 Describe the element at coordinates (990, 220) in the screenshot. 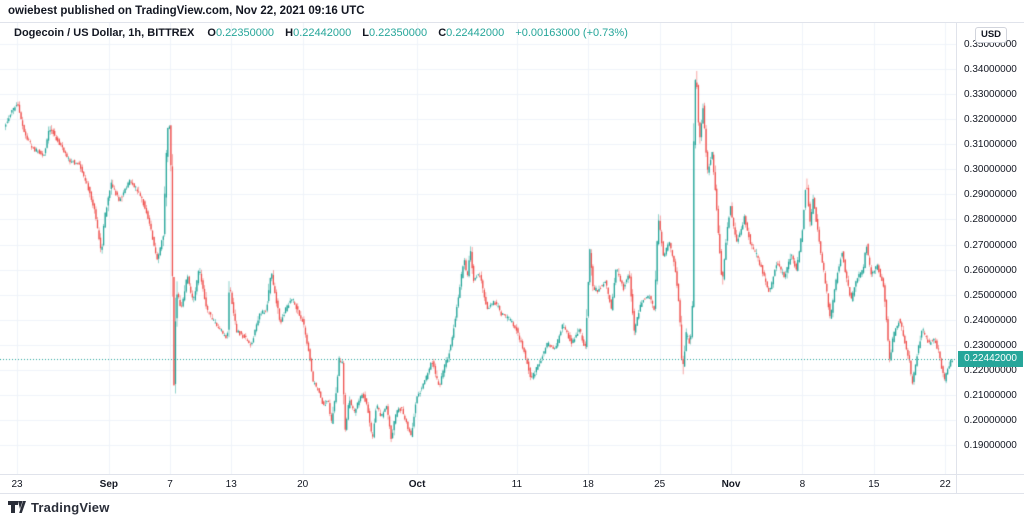

I see `price-axis-label: 0.28000000` at that location.